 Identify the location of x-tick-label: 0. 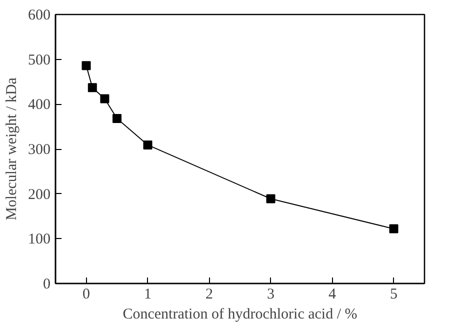
(86, 294).